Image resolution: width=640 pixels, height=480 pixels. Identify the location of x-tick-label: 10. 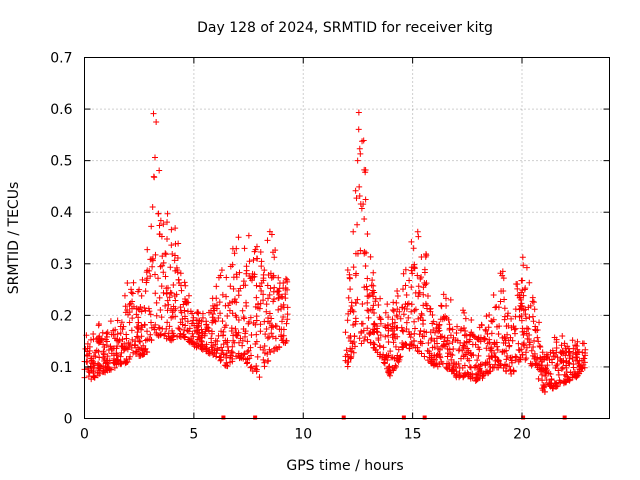
(303, 435).